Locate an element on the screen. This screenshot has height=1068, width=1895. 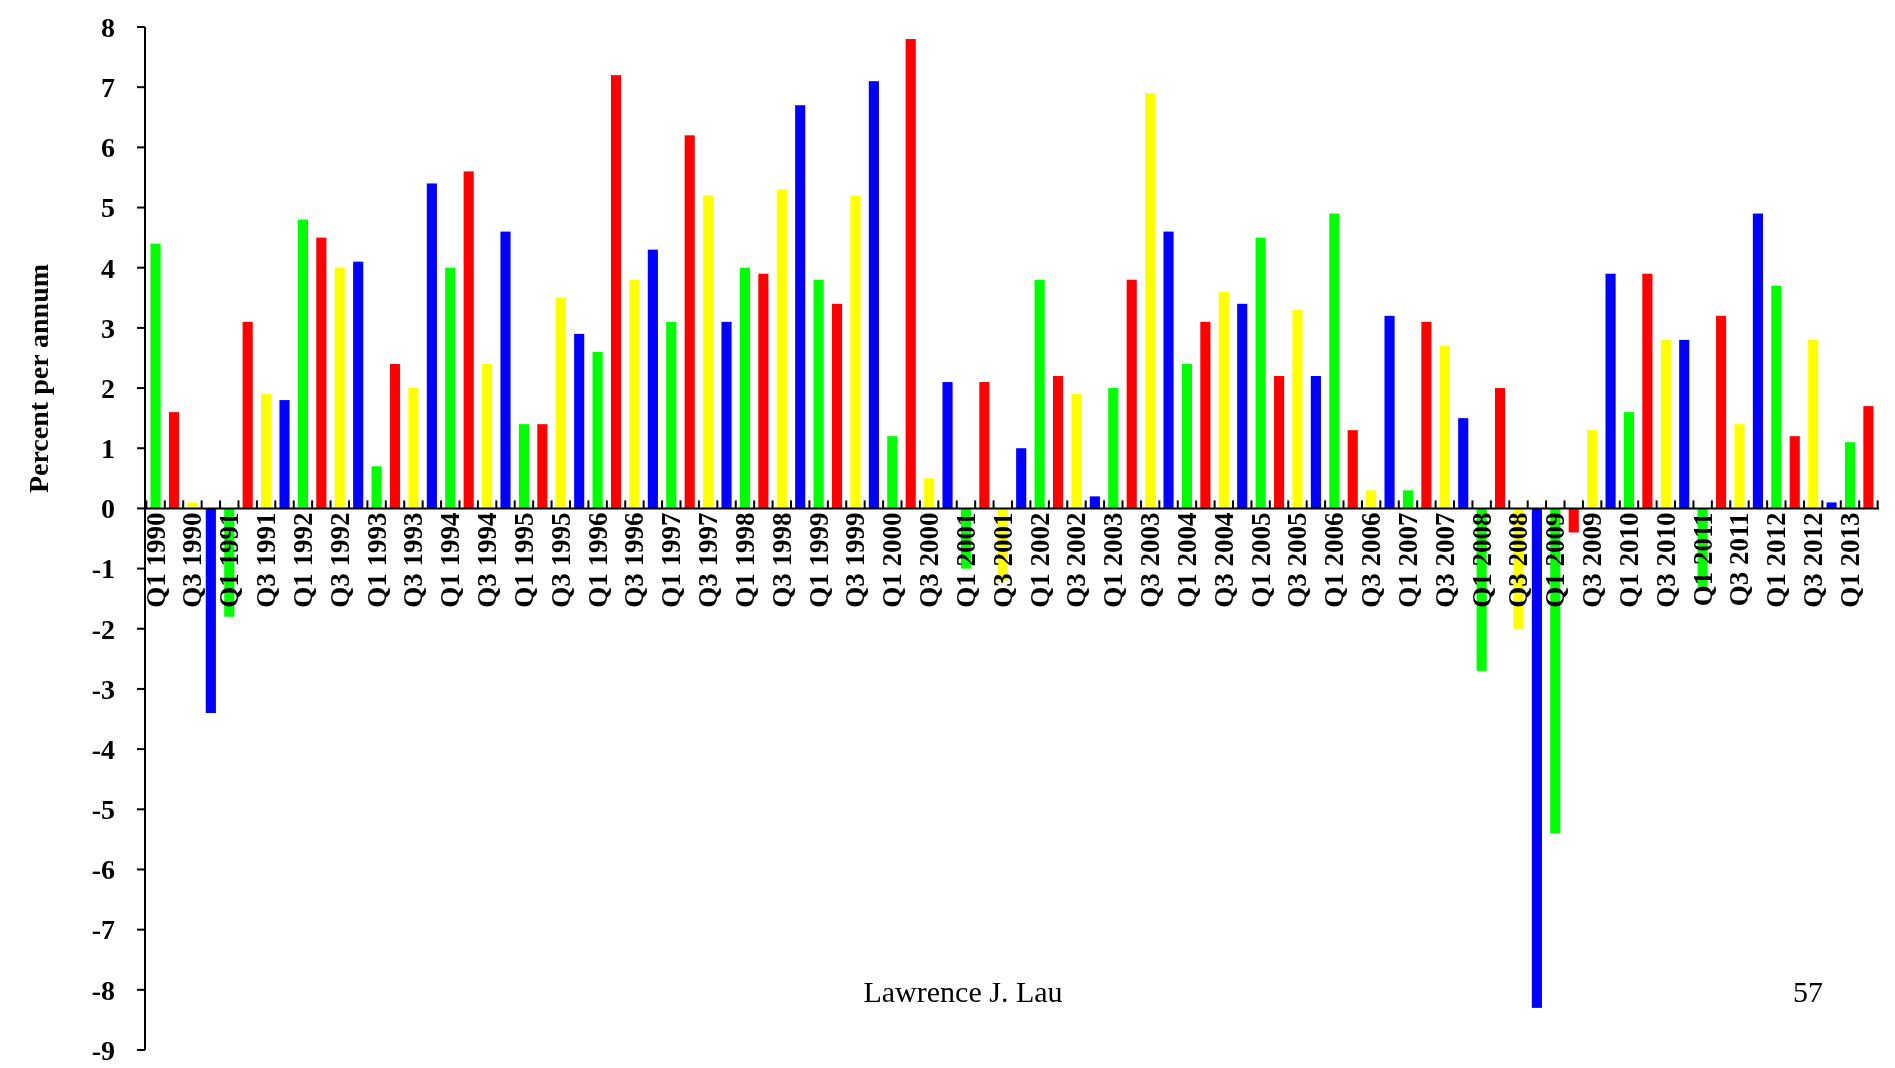
x-tick-label: Q3 1995 is located at coordinates (560, 560).